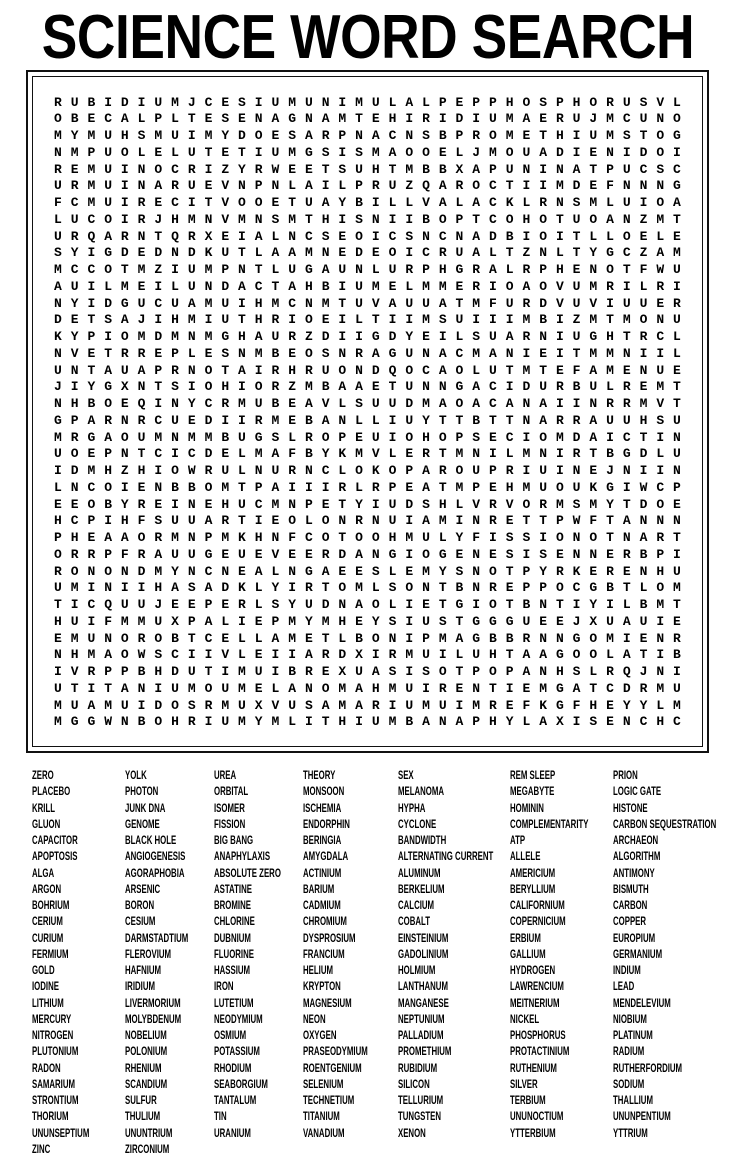  Describe the element at coordinates (322, 873) in the screenshot. I see `word-item: ACTINIUM` at that location.